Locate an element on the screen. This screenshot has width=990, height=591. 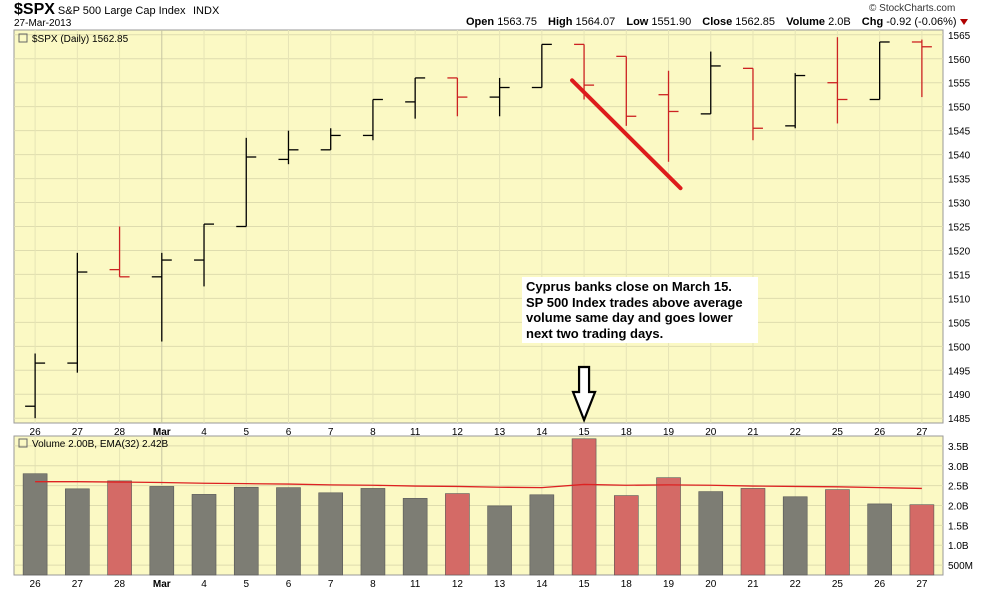
price-x-tick-label: 13 is located at coordinates (500, 432).